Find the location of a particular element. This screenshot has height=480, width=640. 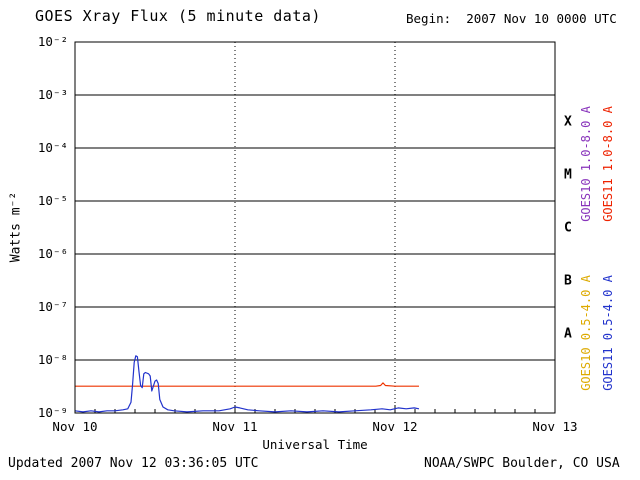

y-tick-label: 10⁻⁸ is located at coordinates (52, 359).